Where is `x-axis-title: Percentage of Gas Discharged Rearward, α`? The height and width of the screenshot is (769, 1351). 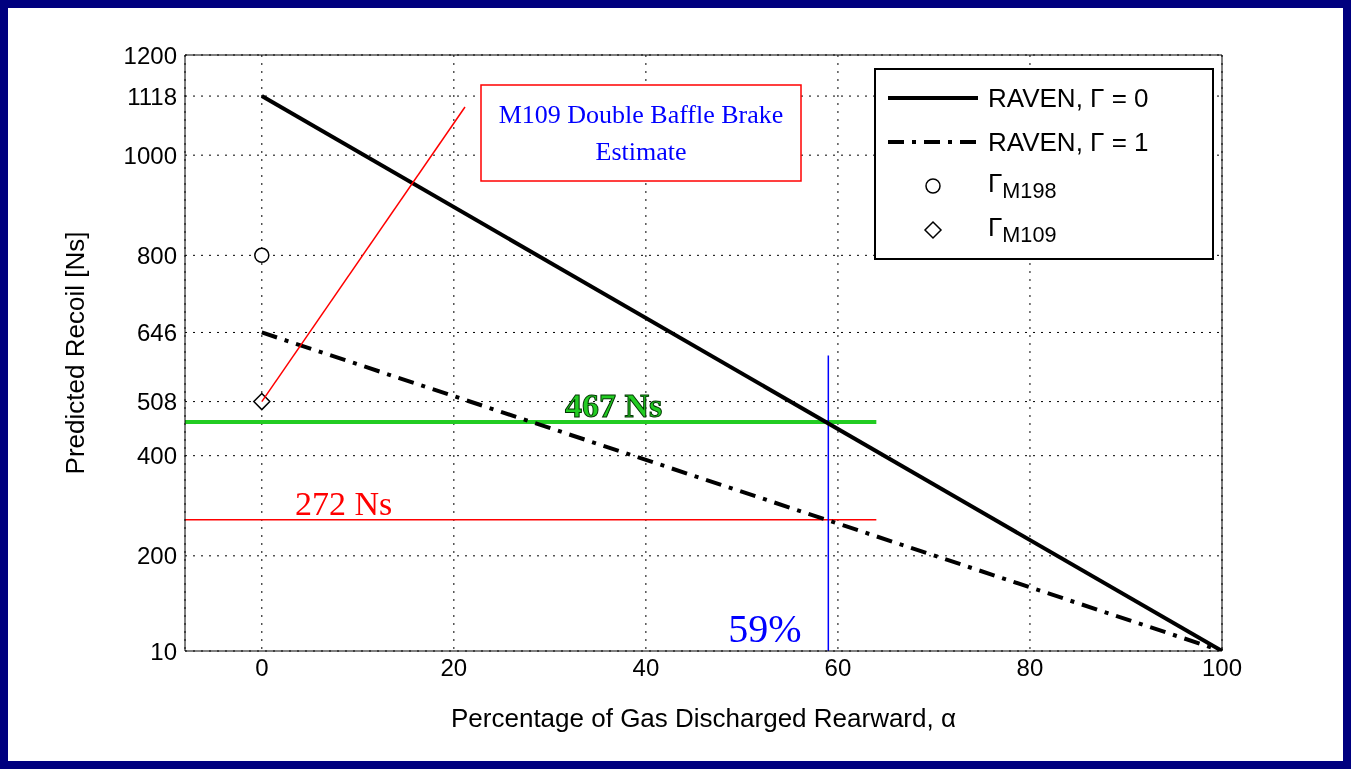
x-axis-title: Percentage of Gas Discharged Rearward, α is located at coordinates (703, 718).